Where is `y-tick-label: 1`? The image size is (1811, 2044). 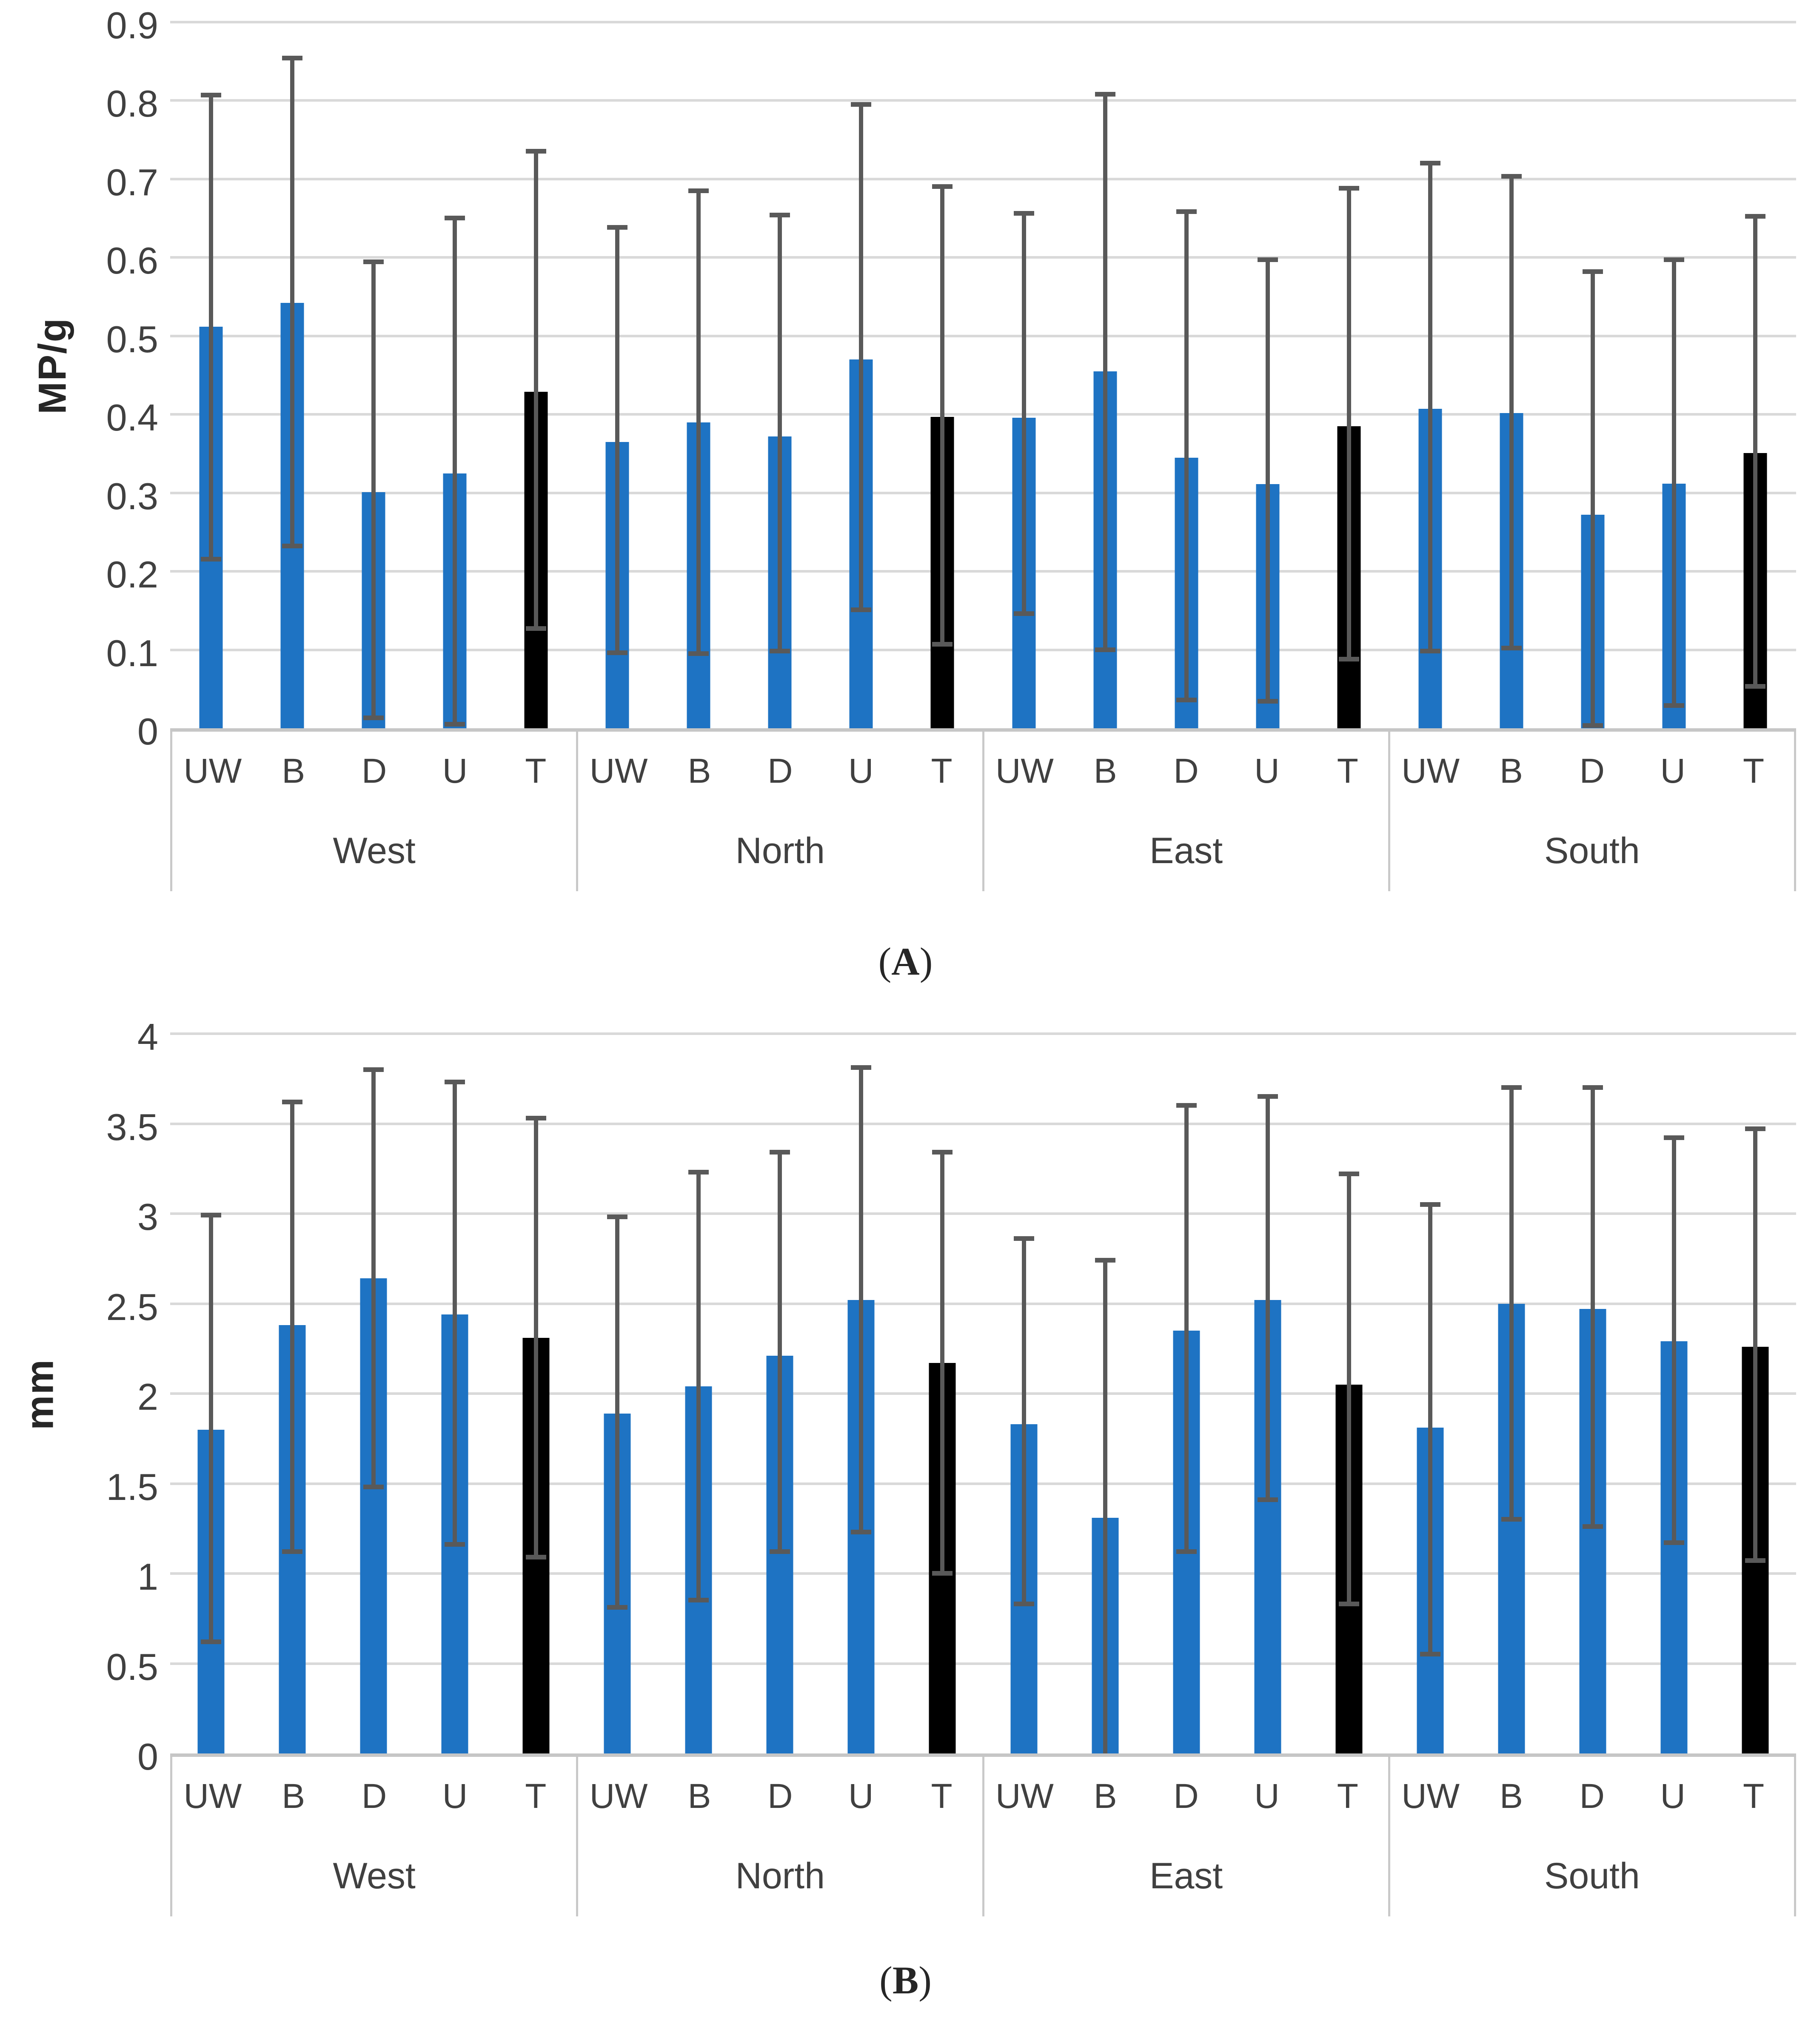
y-tick-label: 1 is located at coordinates (147, 1577).